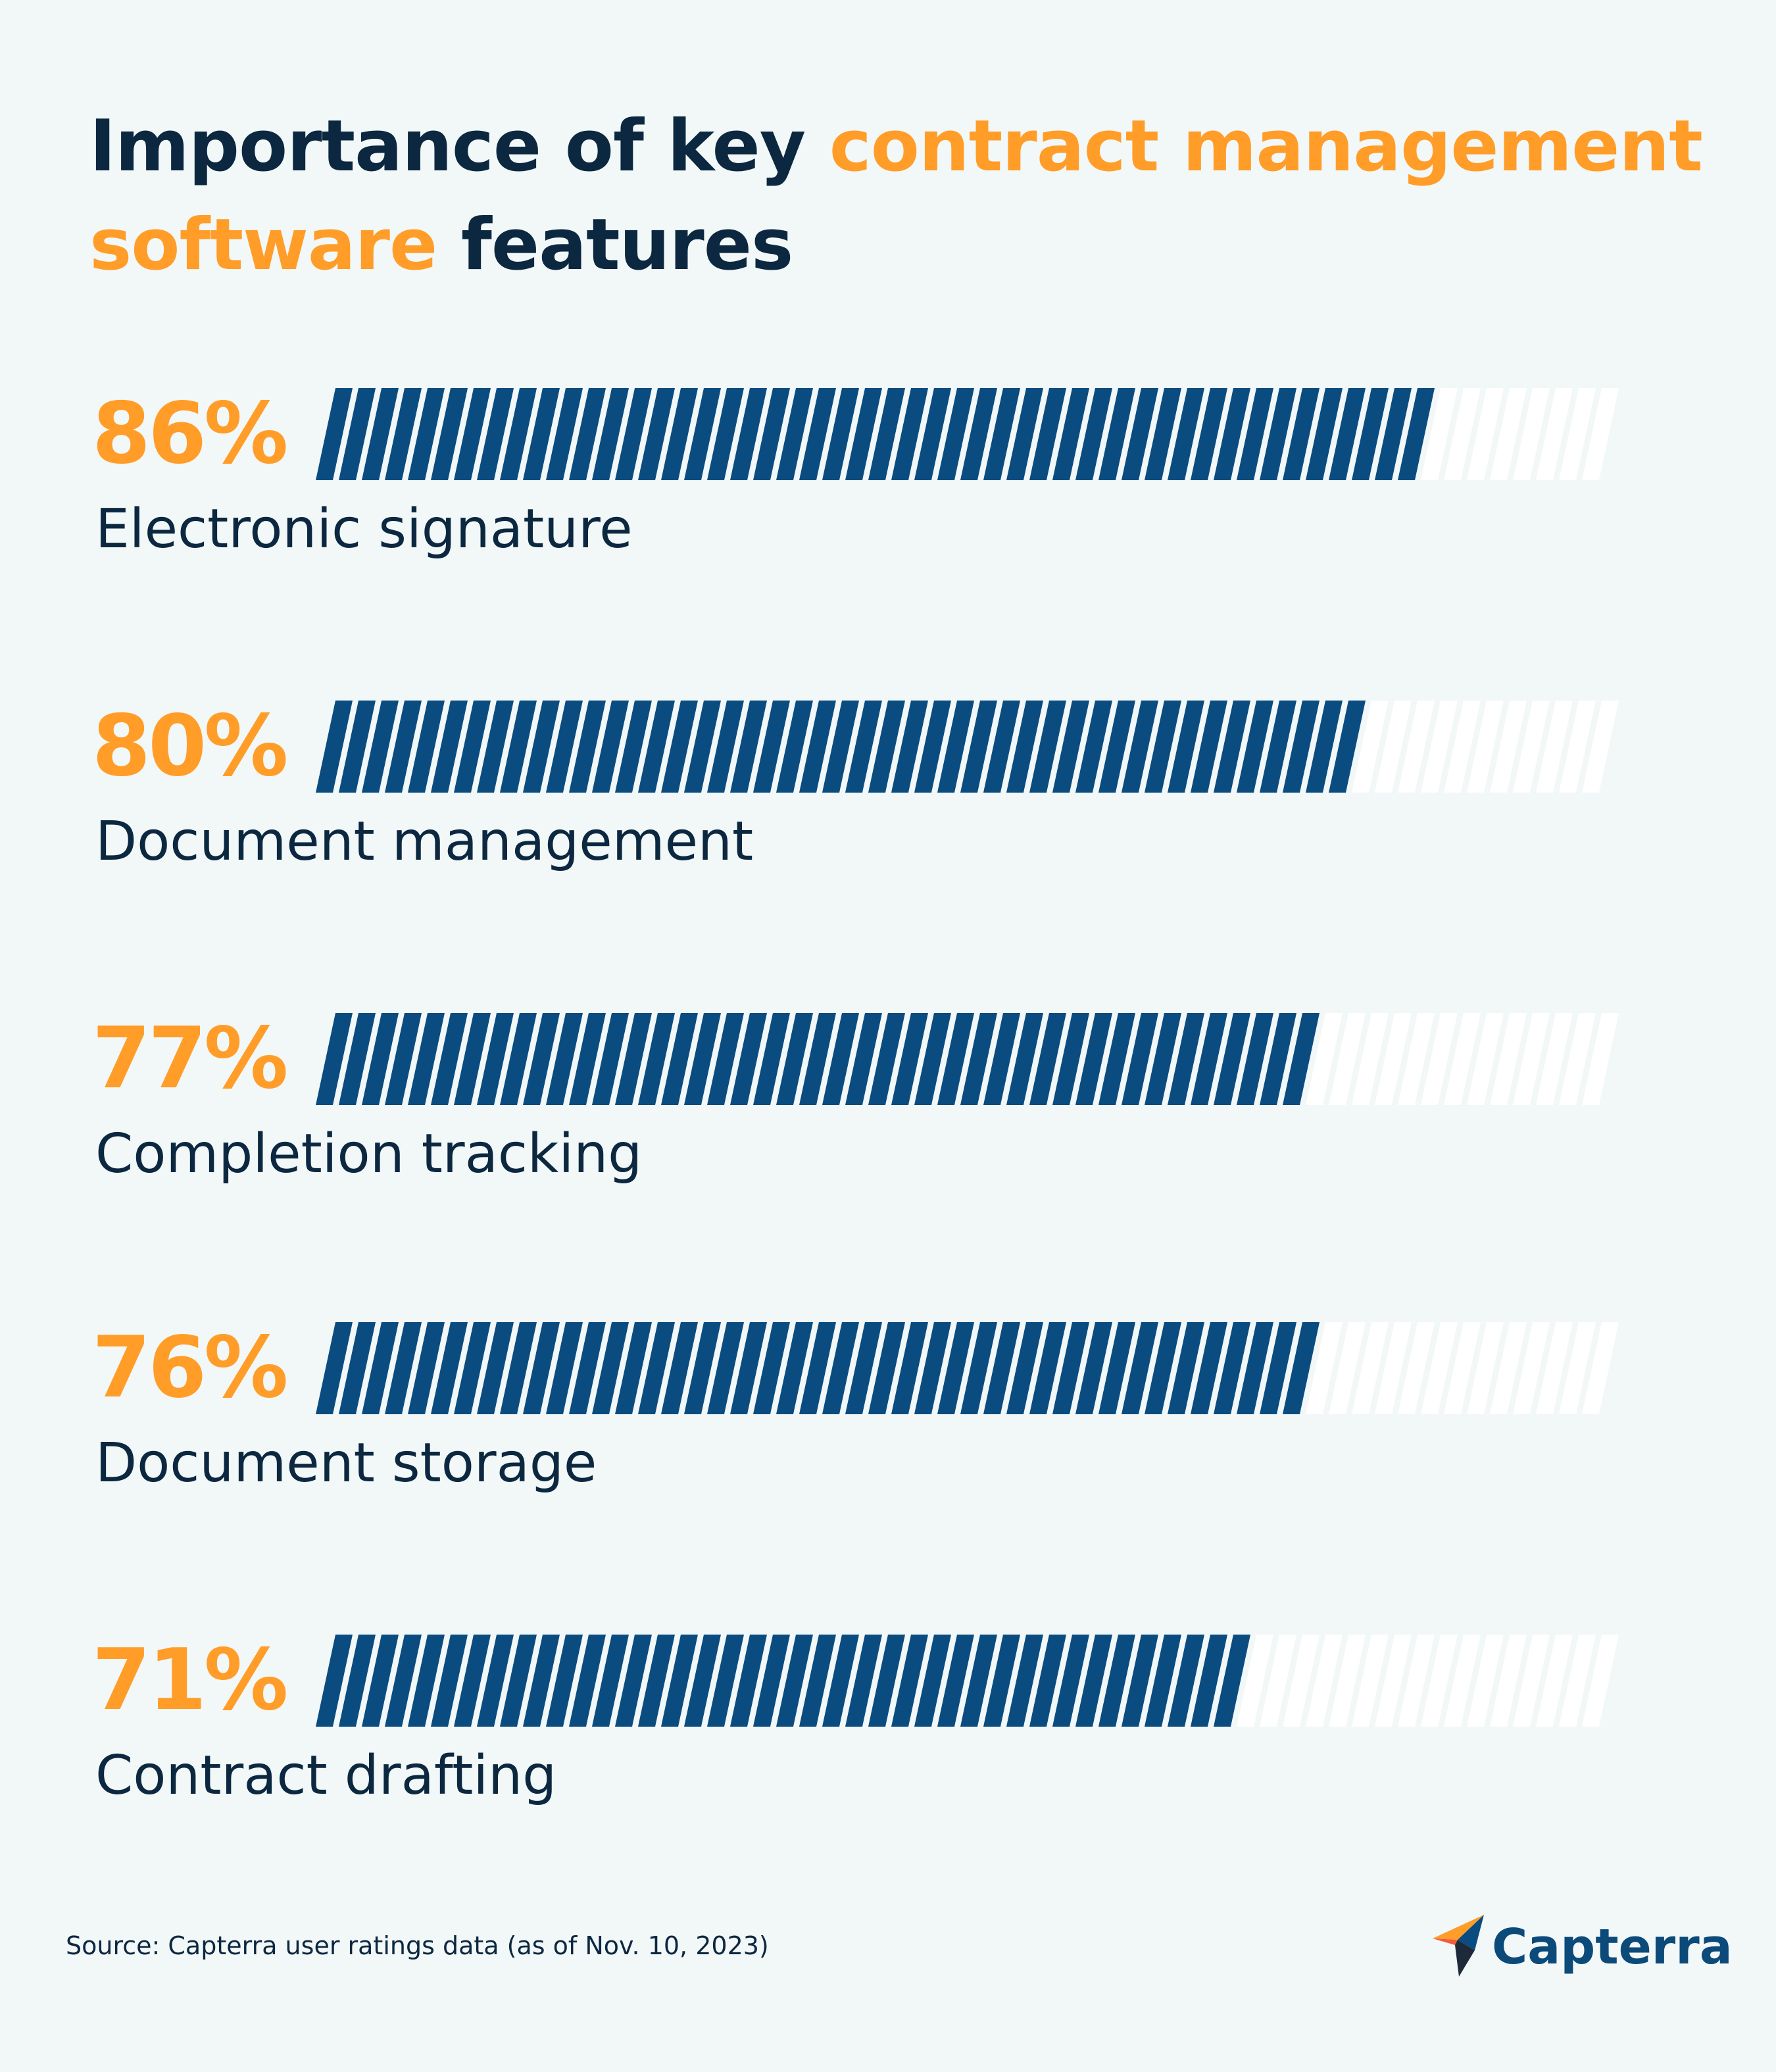 The width and height of the screenshot is (1776, 2072). I want to click on bar-category-label: Completion tracking, so click(369, 1154).